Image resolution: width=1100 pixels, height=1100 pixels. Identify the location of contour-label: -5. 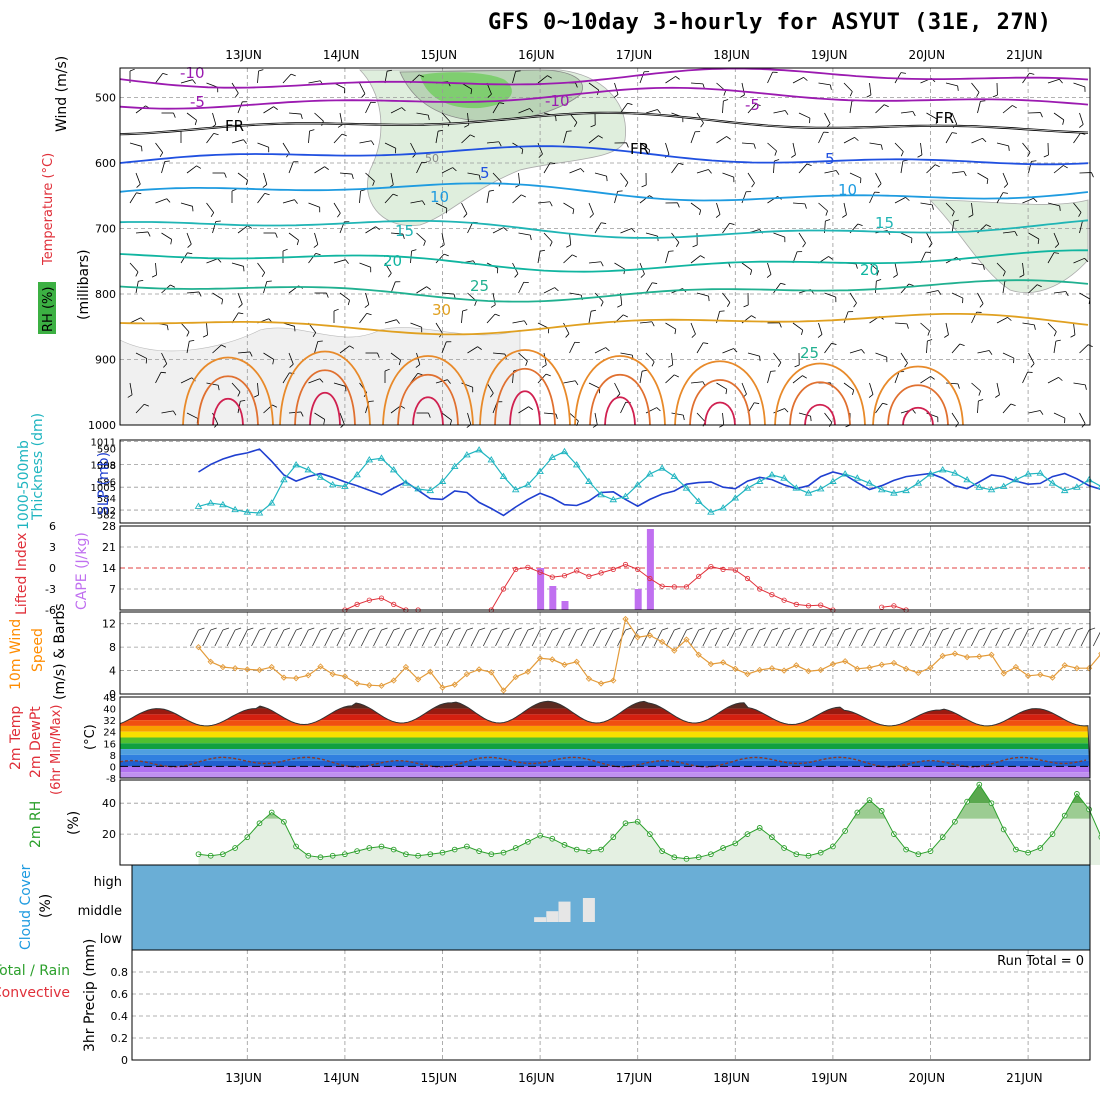
(752, 105).